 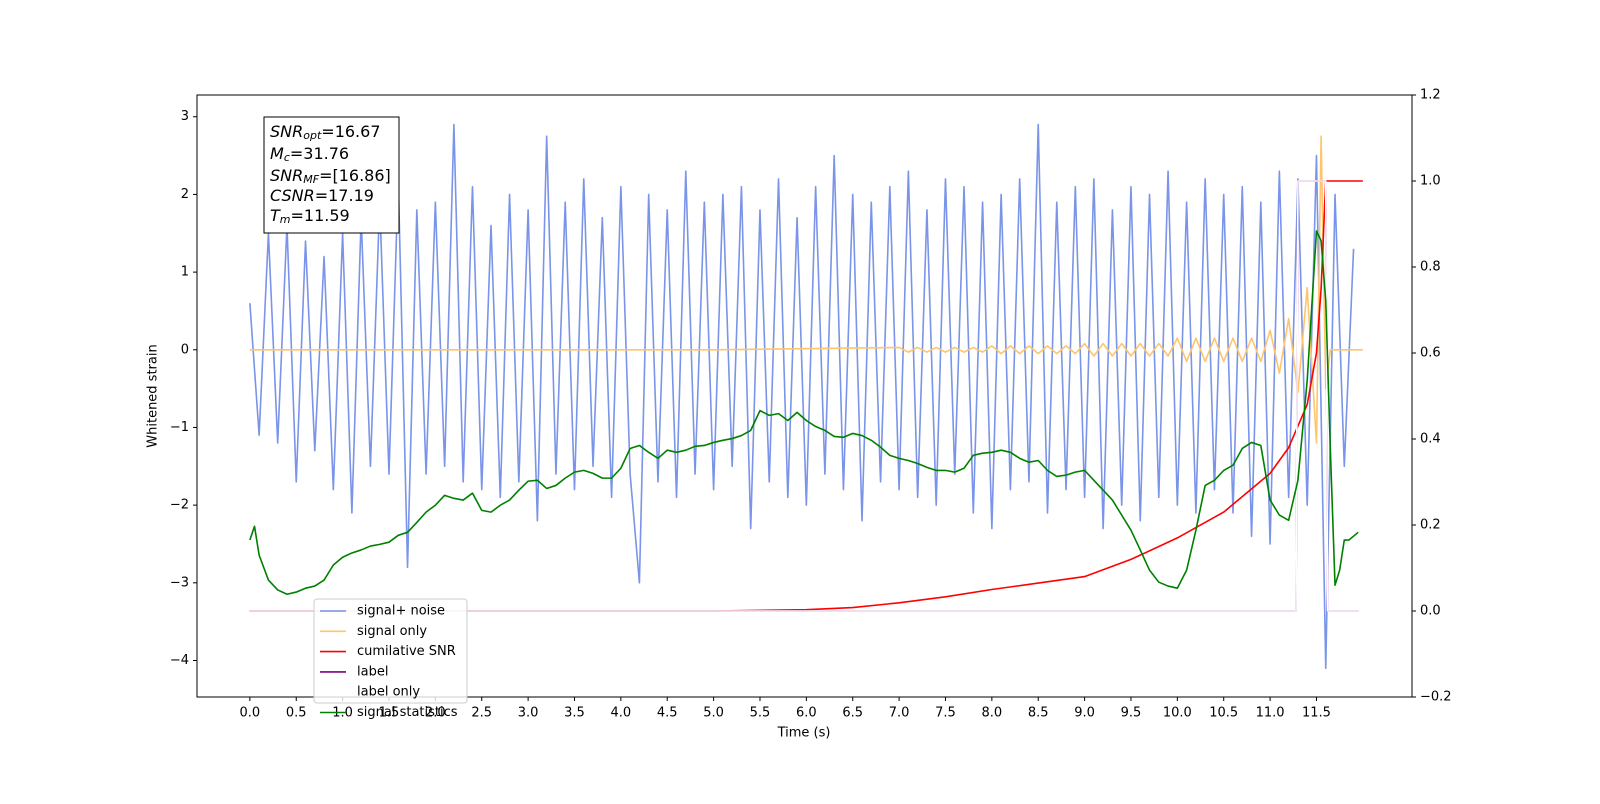 What do you see at coordinates (287, 157) in the screenshot?
I see `annotation-subscript: c` at bounding box center [287, 157].